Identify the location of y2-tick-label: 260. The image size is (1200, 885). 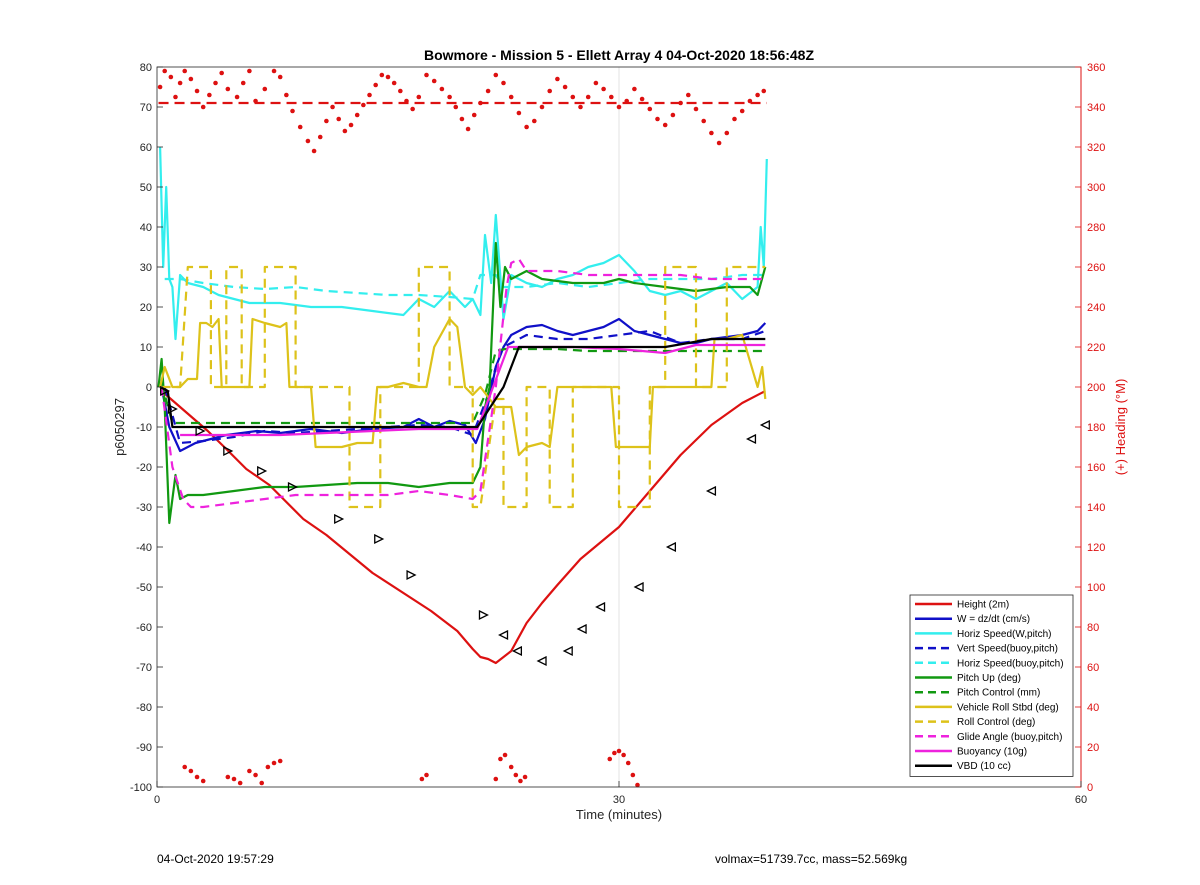
(1096, 268).